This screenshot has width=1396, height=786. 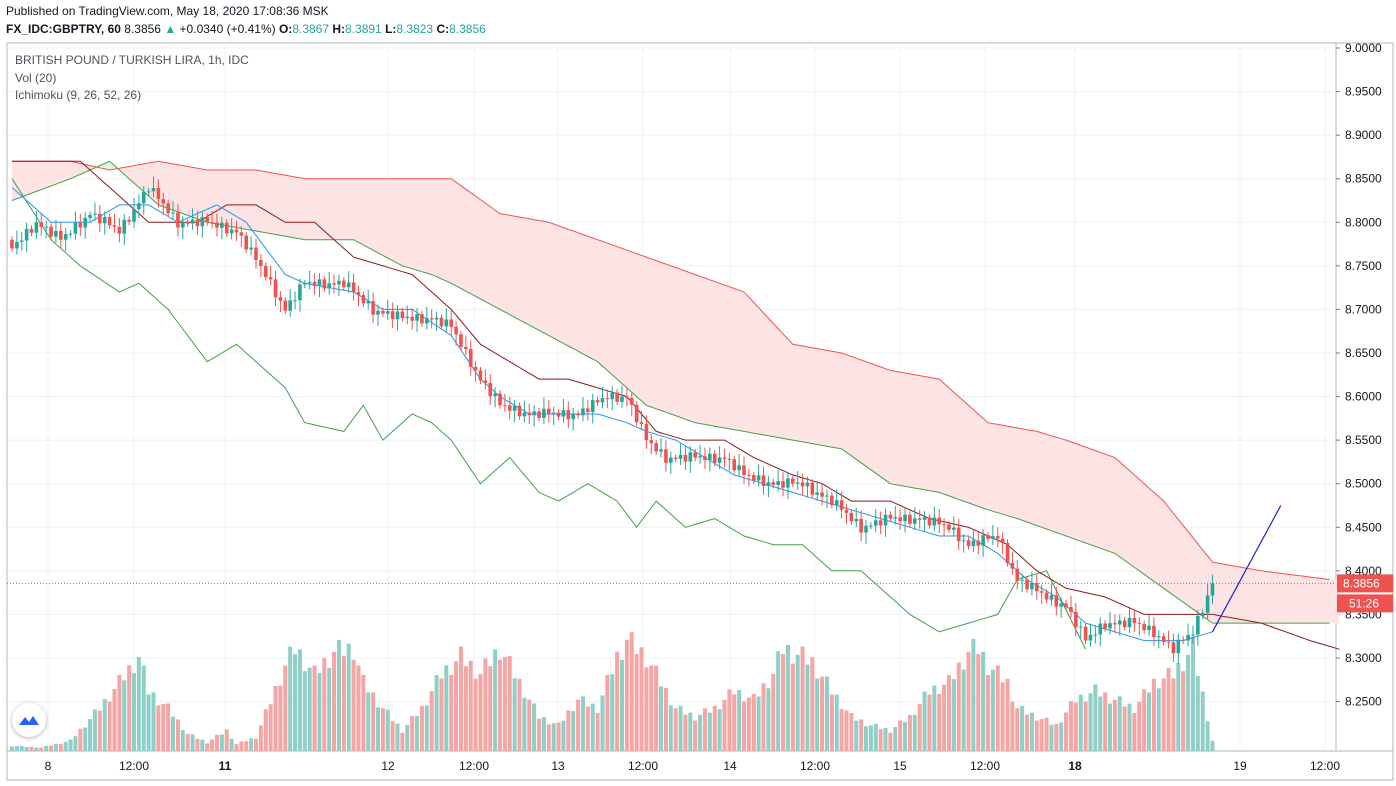 I want to click on y-tick-label: 8.7500, so click(x=1363, y=266).